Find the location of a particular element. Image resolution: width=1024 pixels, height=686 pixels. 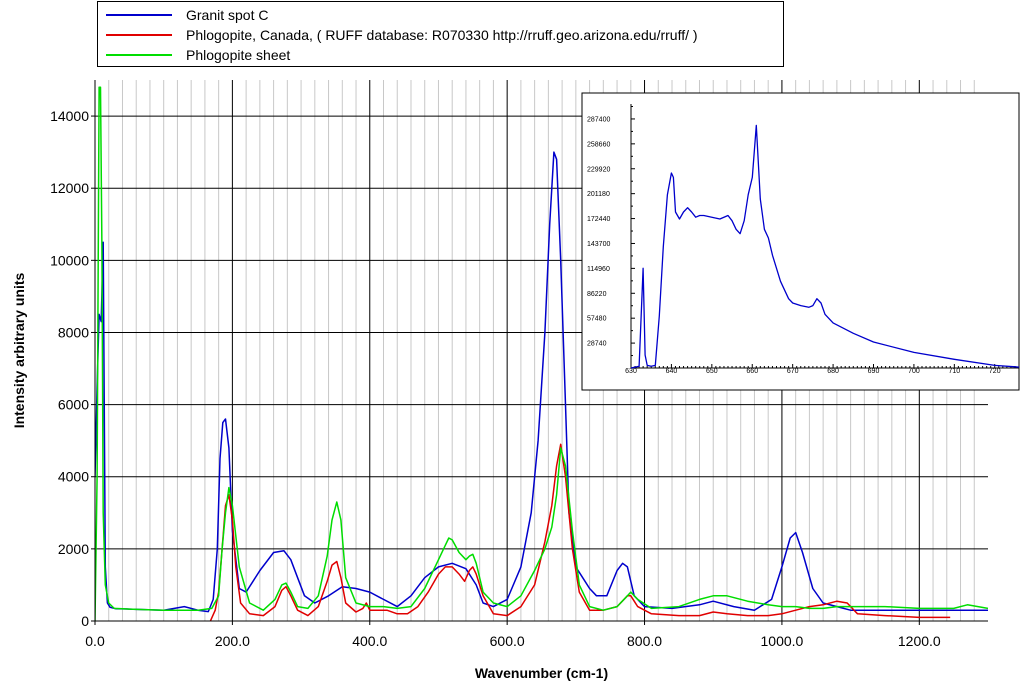

legend-item: Granit spot C is located at coordinates (187, 15).